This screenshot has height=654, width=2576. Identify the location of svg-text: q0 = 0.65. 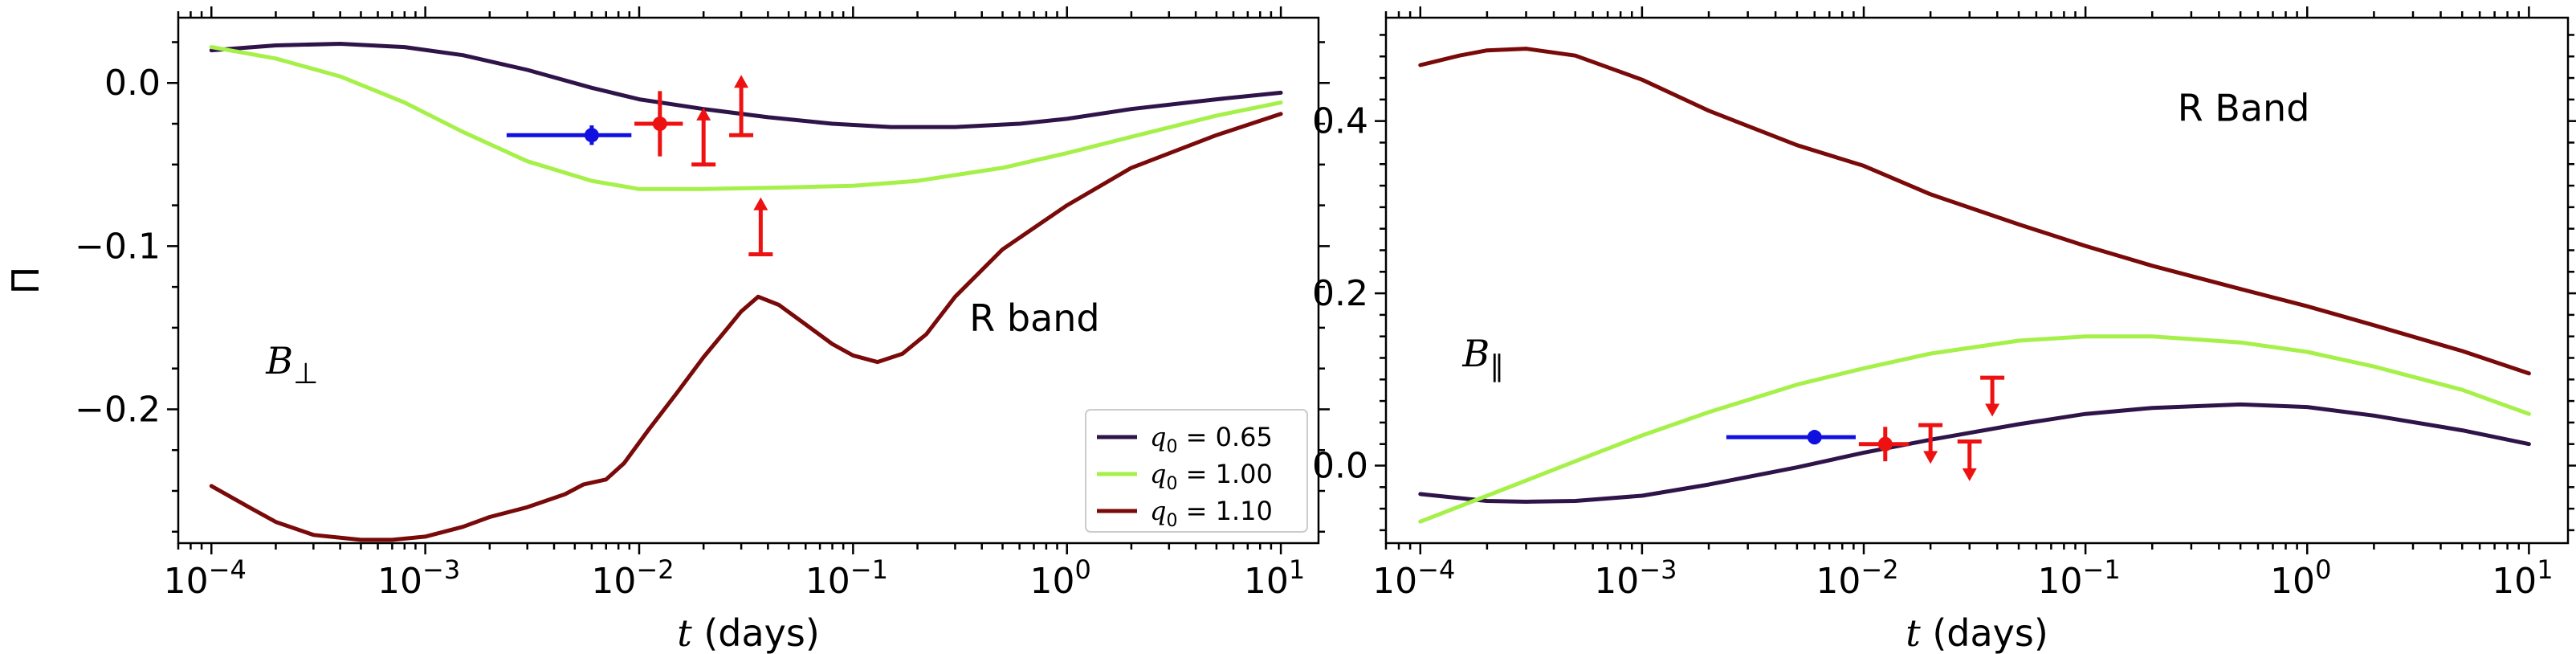
(1211, 439).